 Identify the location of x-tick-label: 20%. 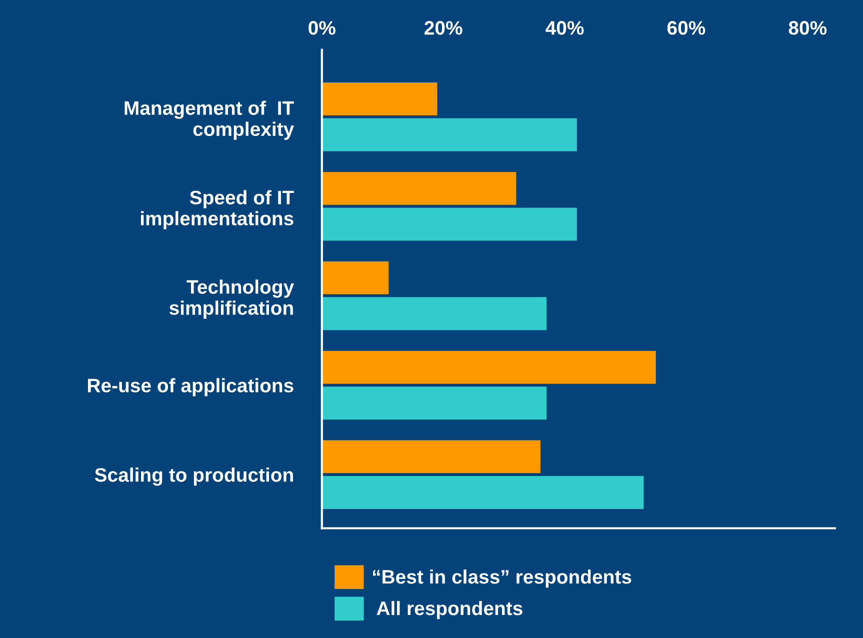
(443, 28).